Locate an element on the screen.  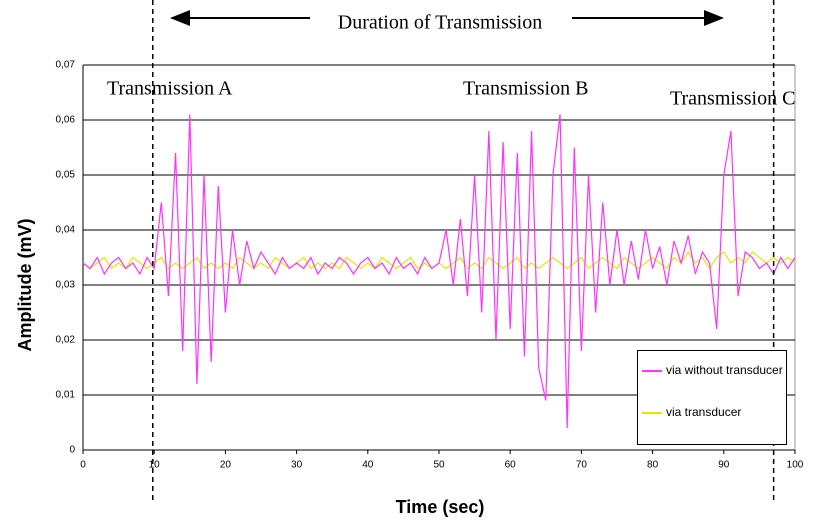
x-tick-label: 10 is located at coordinates (155, 465).